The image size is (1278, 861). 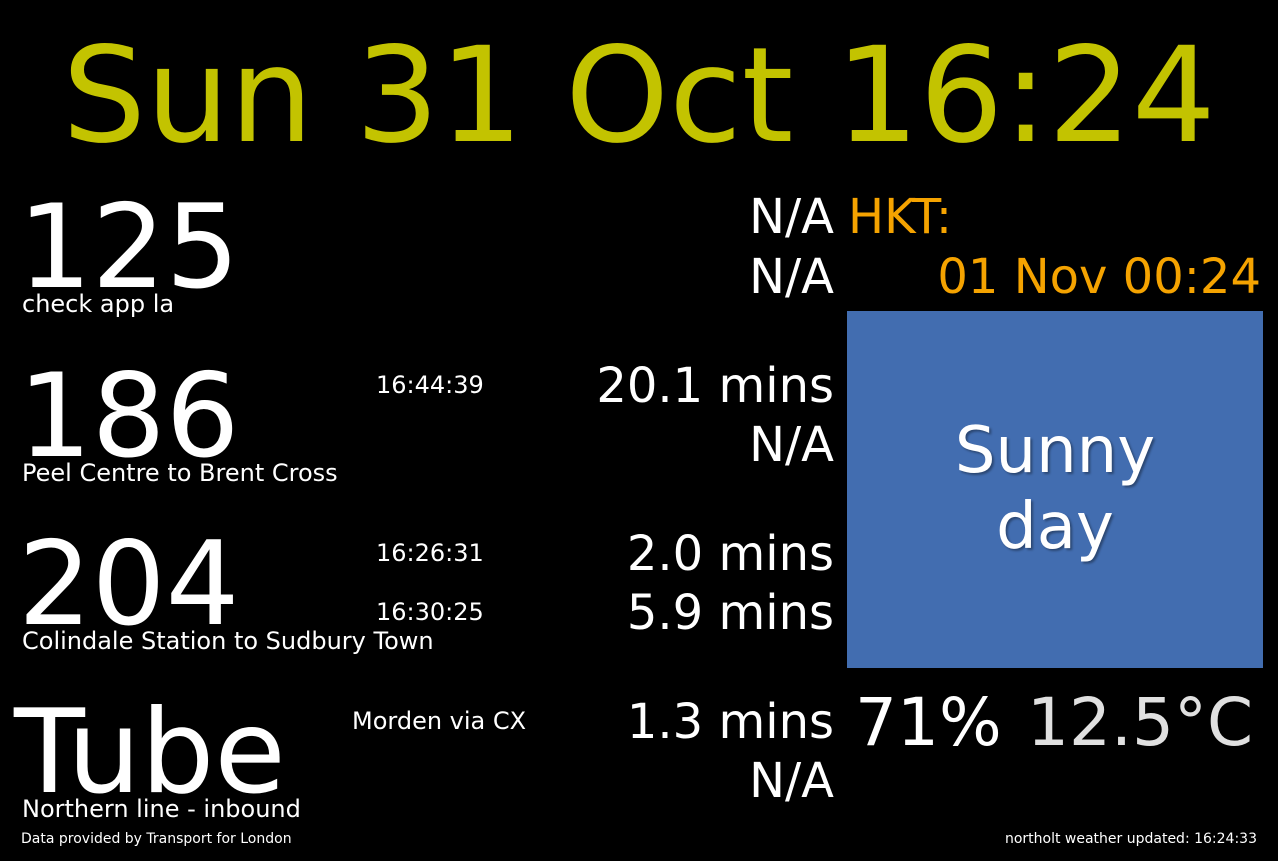 What do you see at coordinates (900, 217) in the screenshot?
I see `timezone-label: HKT:` at bounding box center [900, 217].